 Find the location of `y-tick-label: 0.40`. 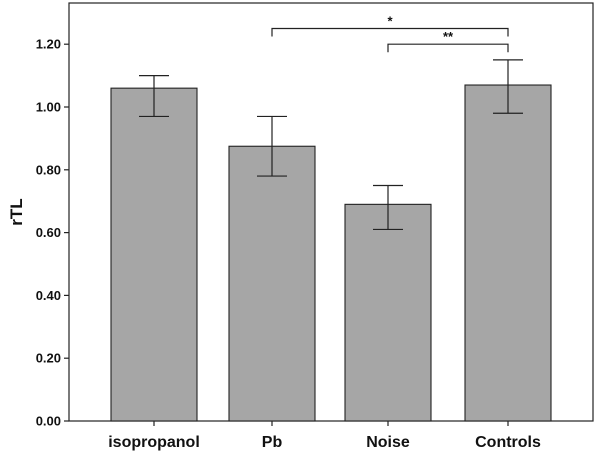

y-tick-label: 0.40 is located at coordinates (48, 295).